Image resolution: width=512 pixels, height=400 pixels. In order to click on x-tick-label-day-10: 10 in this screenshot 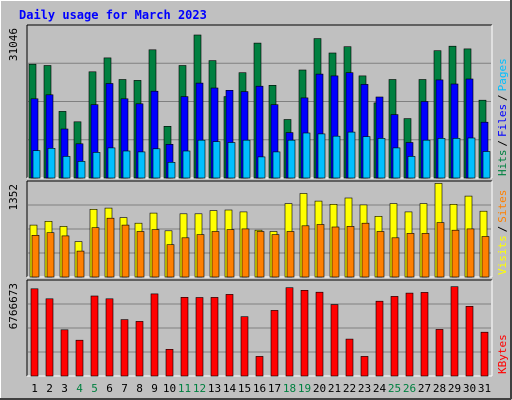, I will do `click(169, 388)`.